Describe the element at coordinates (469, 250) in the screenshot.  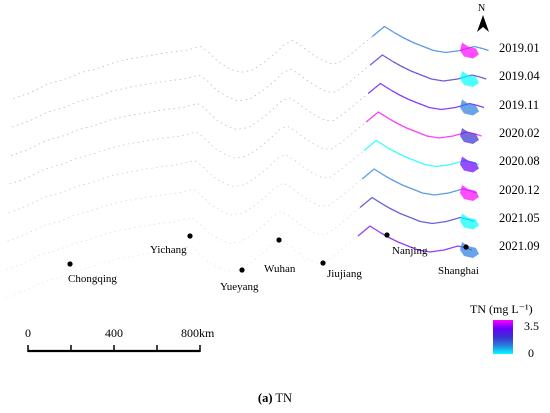
I see `estuary-2021.09` at that location.